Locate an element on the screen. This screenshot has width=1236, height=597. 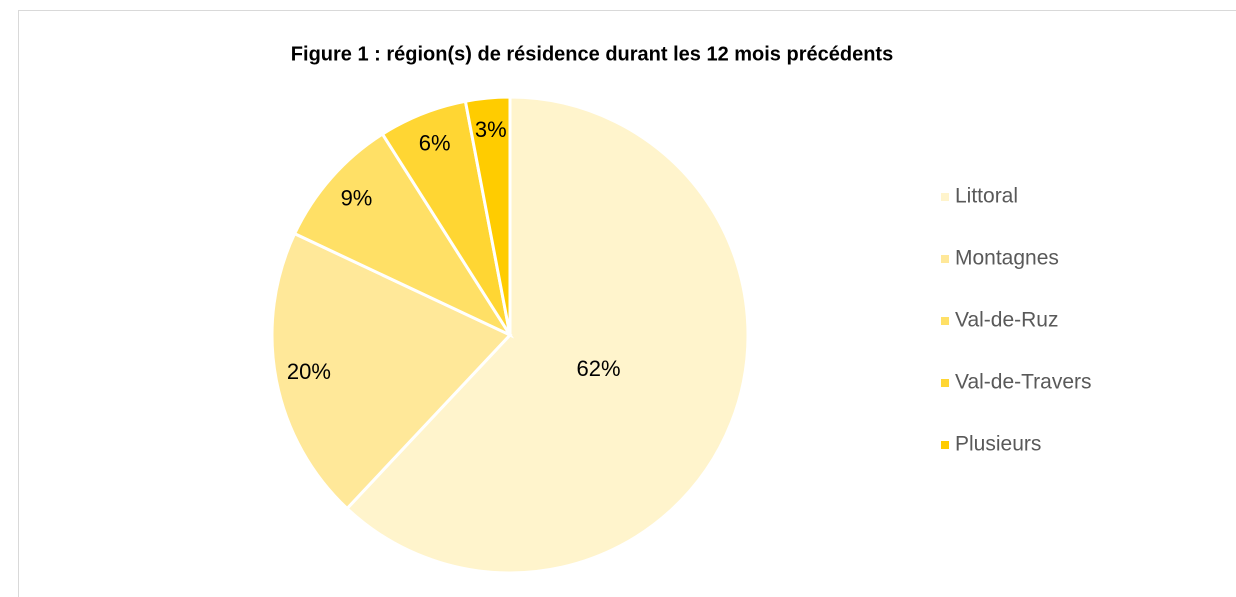
data-label: 3% is located at coordinates (491, 129).